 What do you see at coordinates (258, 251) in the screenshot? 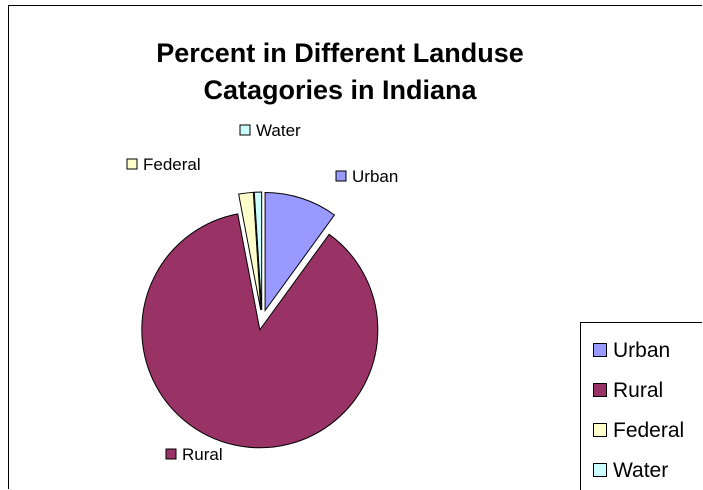
I see `pie-slice-water` at bounding box center [258, 251].